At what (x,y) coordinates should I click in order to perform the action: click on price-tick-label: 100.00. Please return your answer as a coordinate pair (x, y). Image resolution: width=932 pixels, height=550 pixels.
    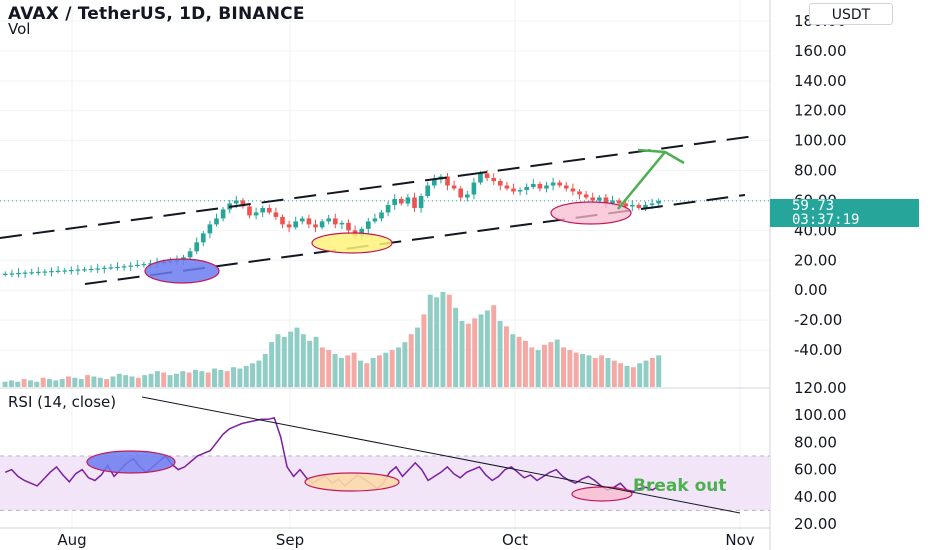
    Looking at the image, I should click on (820, 141).